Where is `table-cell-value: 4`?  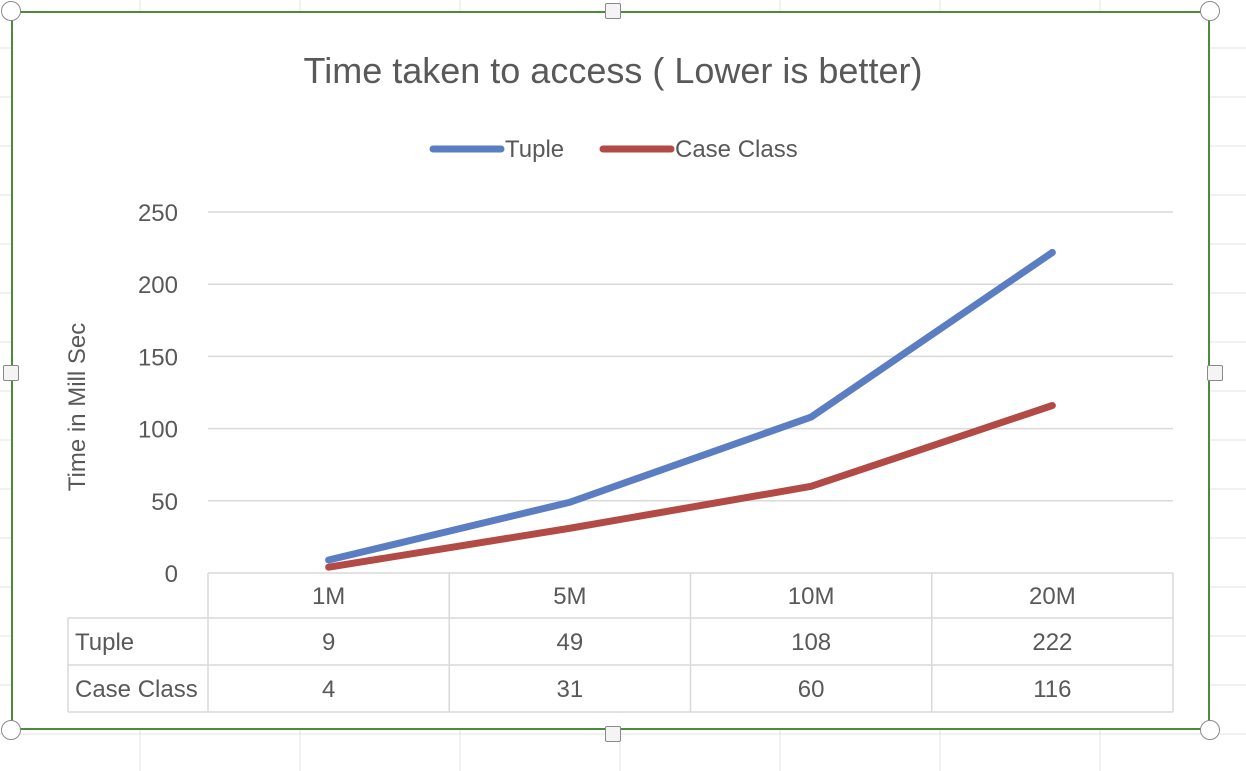 table-cell-value: 4 is located at coordinates (328, 689).